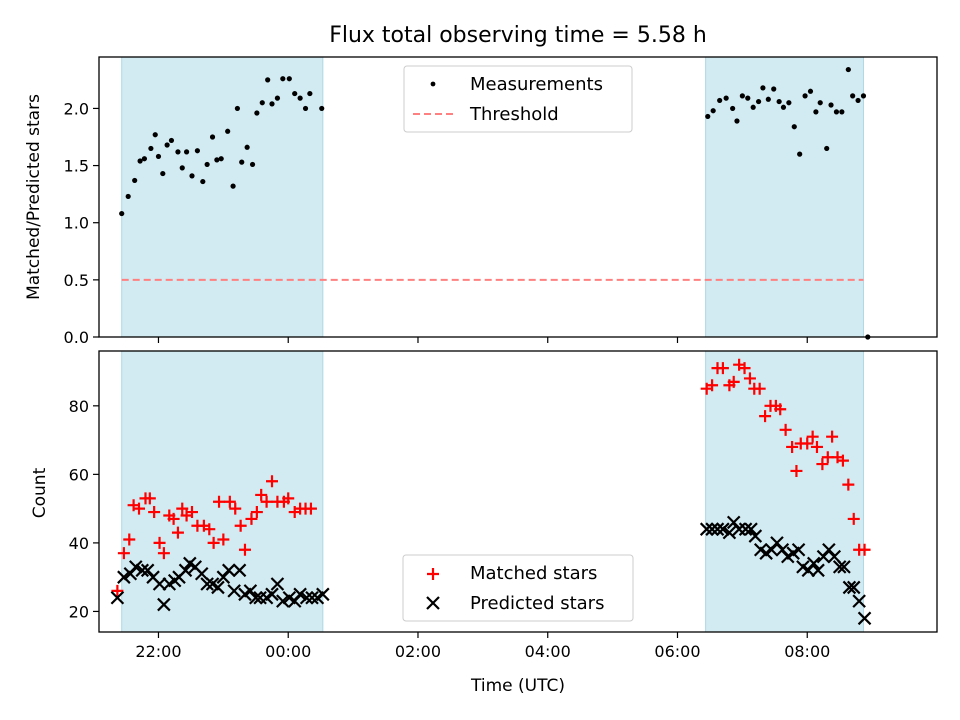  What do you see at coordinates (76, 223) in the screenshot?
I see `top-y-tick-label: 1.0` at bounding box center [76, 223].